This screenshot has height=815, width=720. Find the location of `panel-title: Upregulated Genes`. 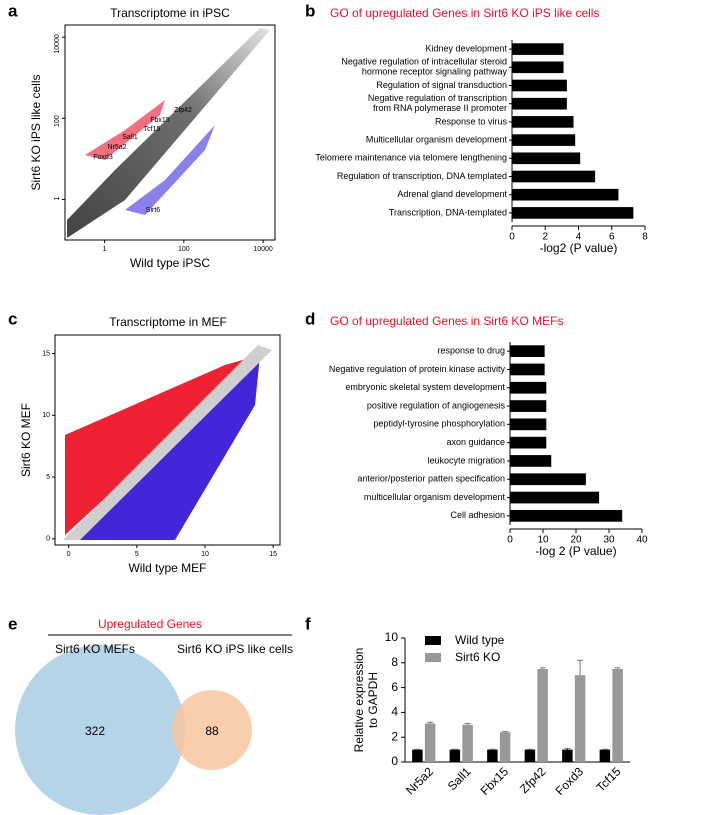

panel-title: Upregulated Genes is located at coordinates (150, 624).